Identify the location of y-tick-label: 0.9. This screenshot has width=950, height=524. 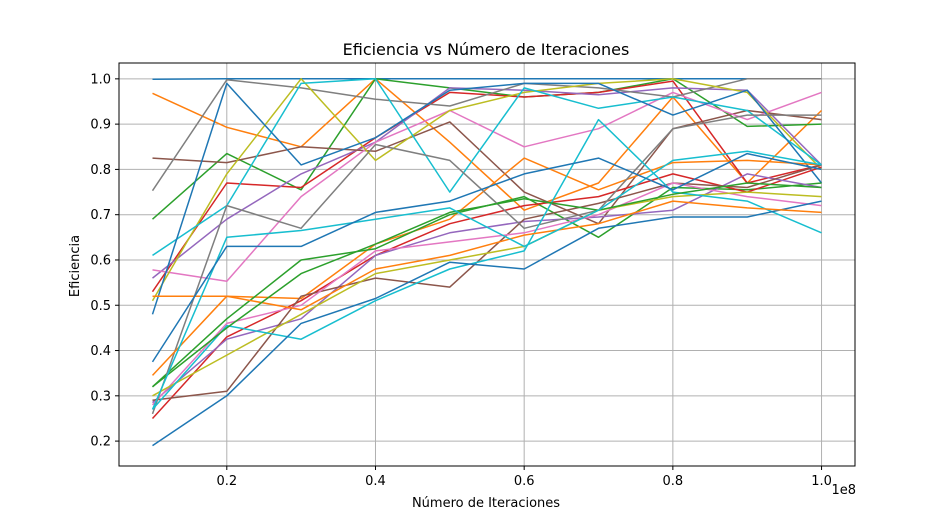
(100, 125).